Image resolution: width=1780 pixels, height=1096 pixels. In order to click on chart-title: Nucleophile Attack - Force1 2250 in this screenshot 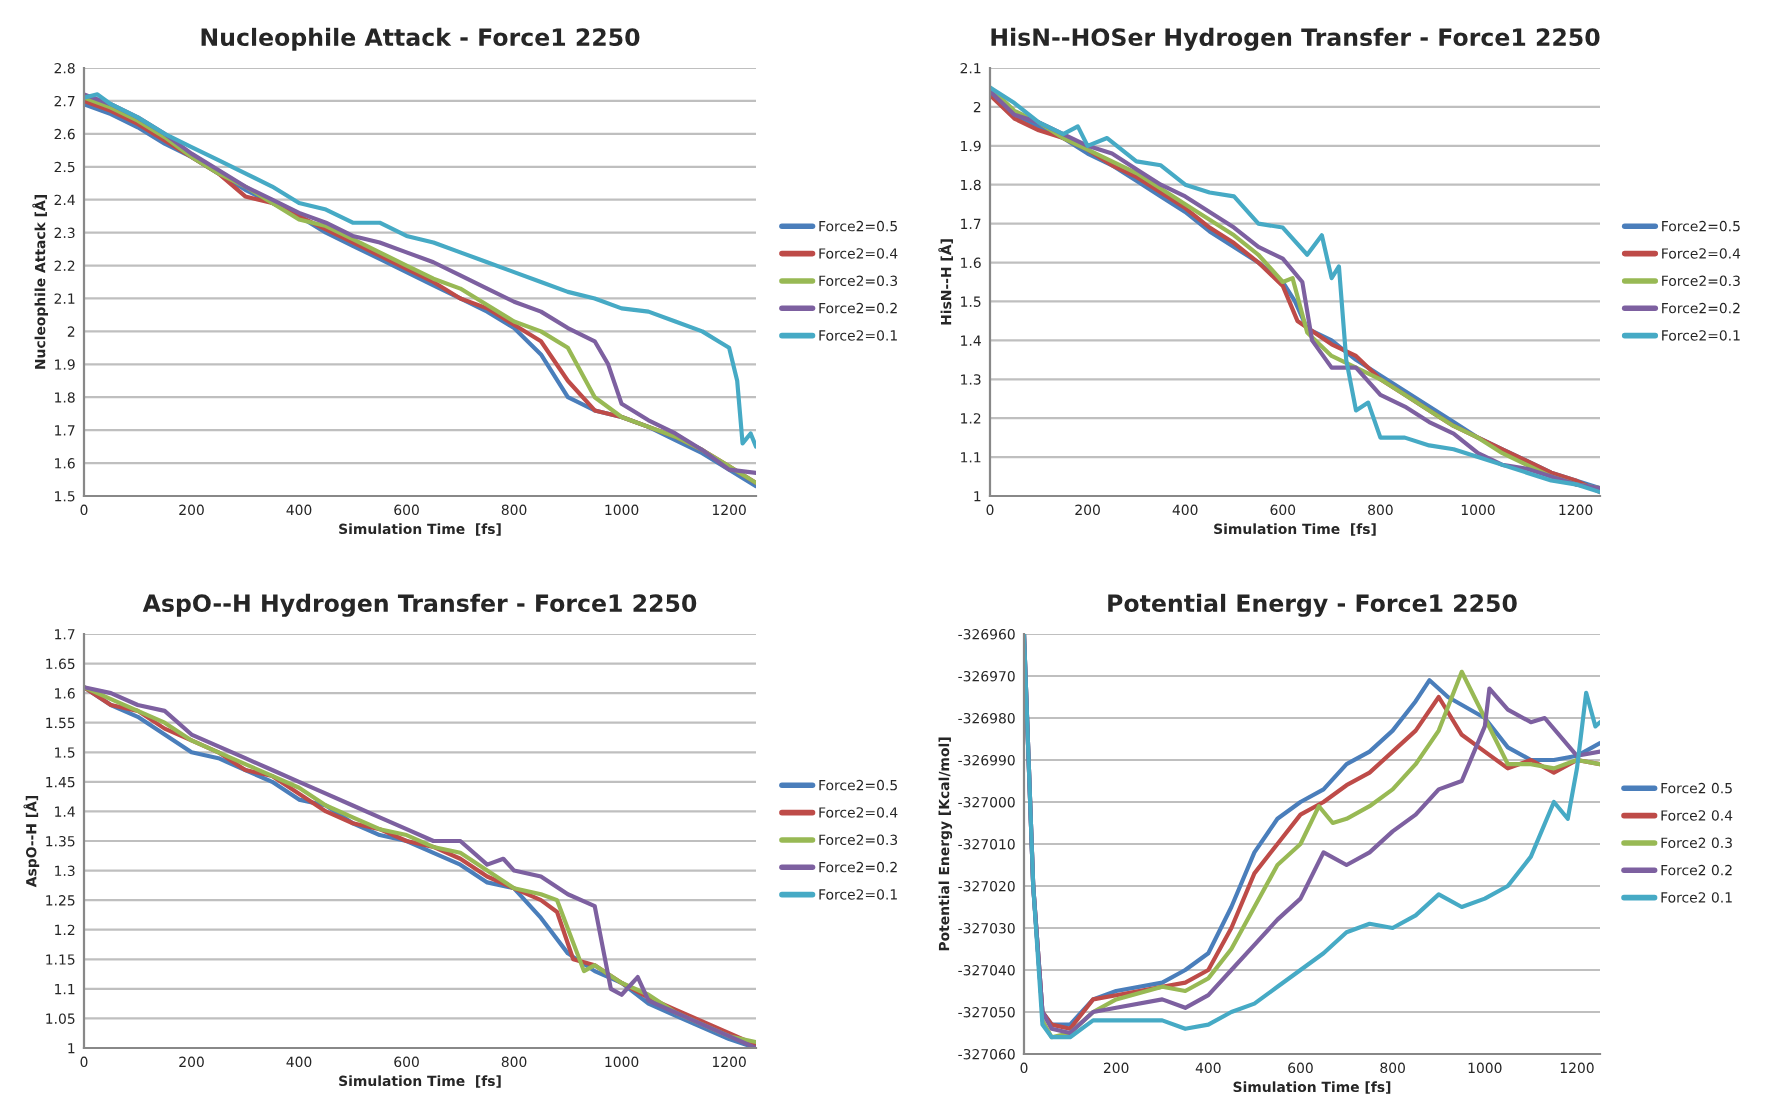, I will do `click(420, 39)`.